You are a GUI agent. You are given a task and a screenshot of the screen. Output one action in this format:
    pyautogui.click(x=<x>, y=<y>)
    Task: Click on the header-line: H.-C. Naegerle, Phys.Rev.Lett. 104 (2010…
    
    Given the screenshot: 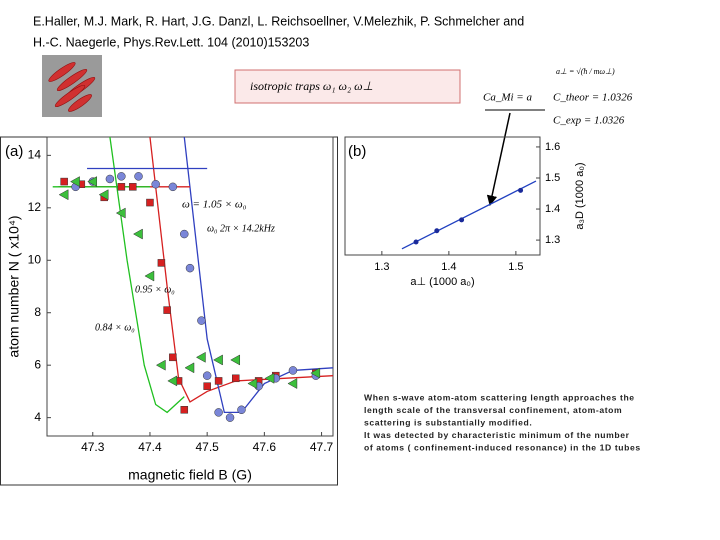 What is the action you would take?
    pyautogui.click(x=171, y=42)
    